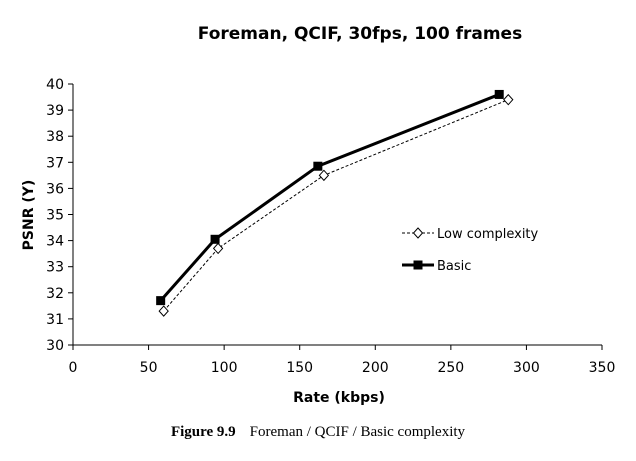 The image size is (636, 461). I want to click on y-tick-label: 36, so click(55, 189).